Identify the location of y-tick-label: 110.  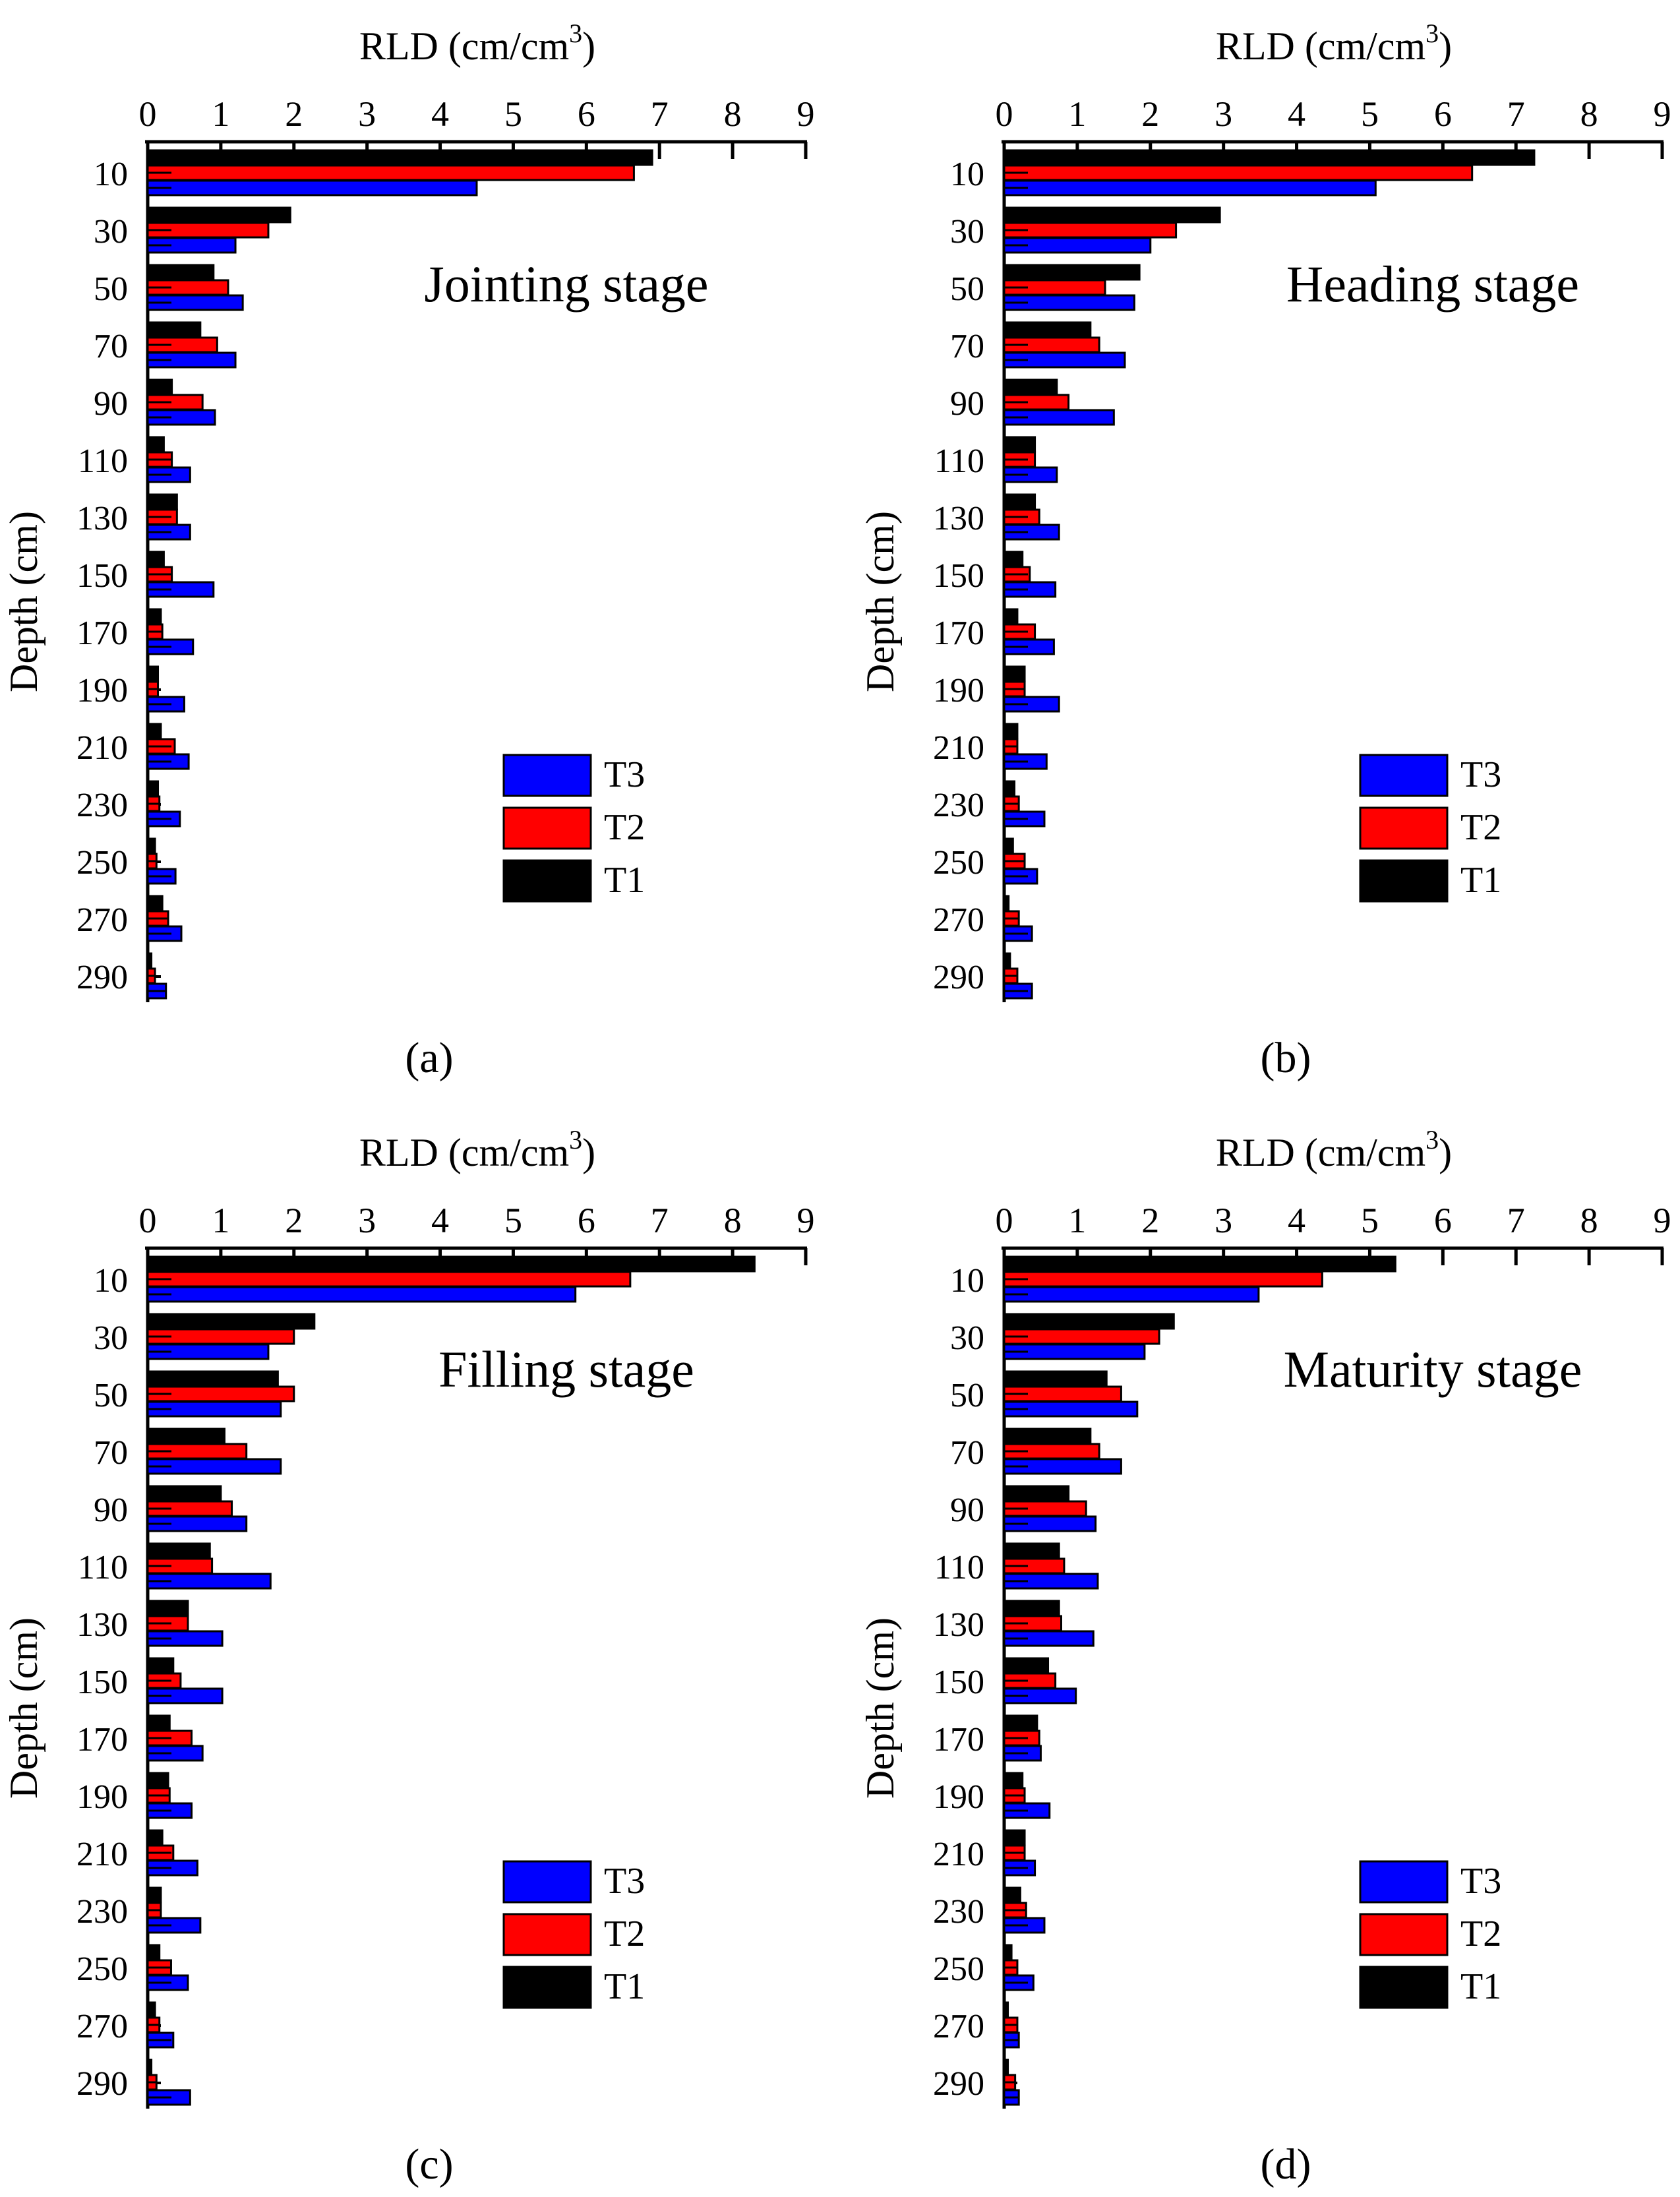
(103, 1567).